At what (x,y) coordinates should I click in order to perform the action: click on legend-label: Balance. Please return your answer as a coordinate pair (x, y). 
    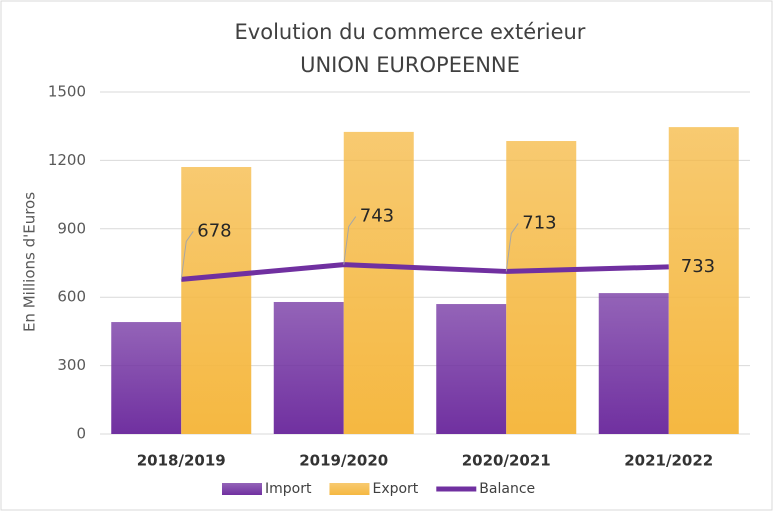
    Looking at the image, I should click on (507, 489).